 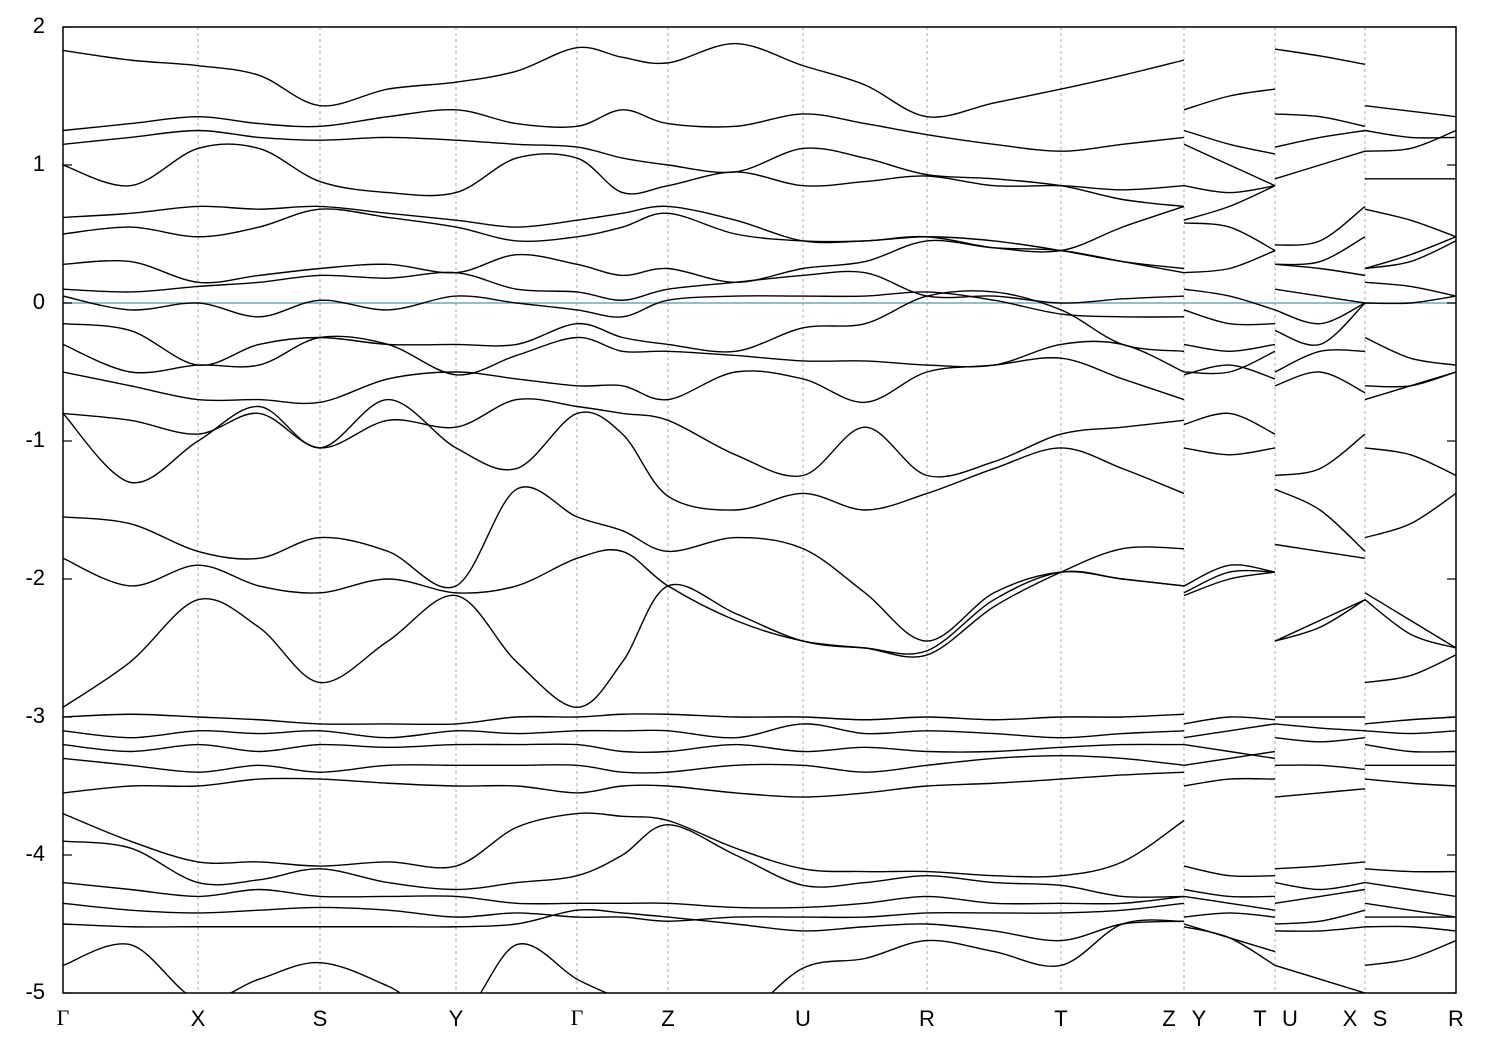 I want to click on y-tick-label: 0, so click(x=39, y=301).